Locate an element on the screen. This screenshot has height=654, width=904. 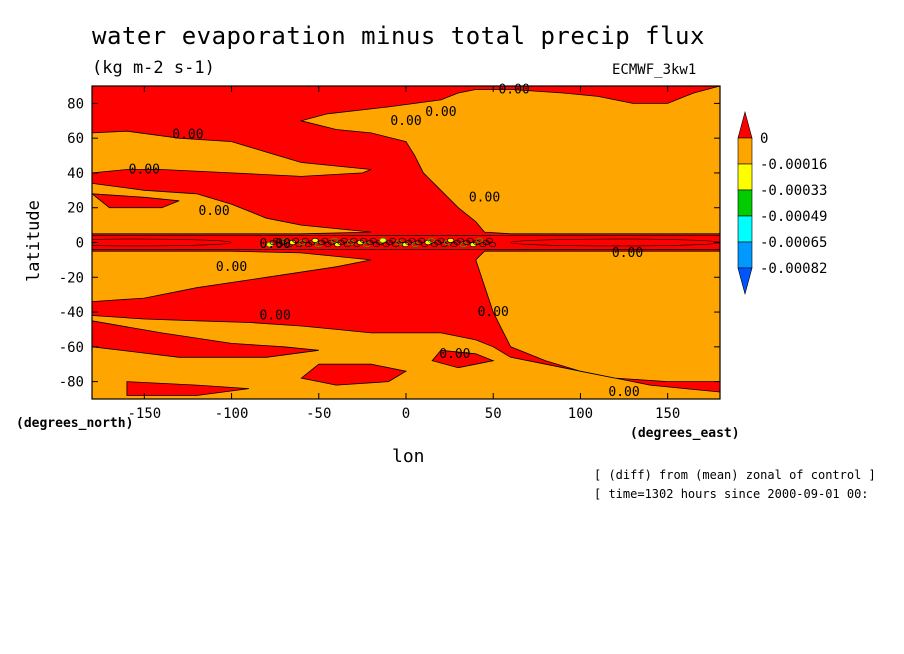
y-tick-label: 80 is located at coordinates (75, 104).